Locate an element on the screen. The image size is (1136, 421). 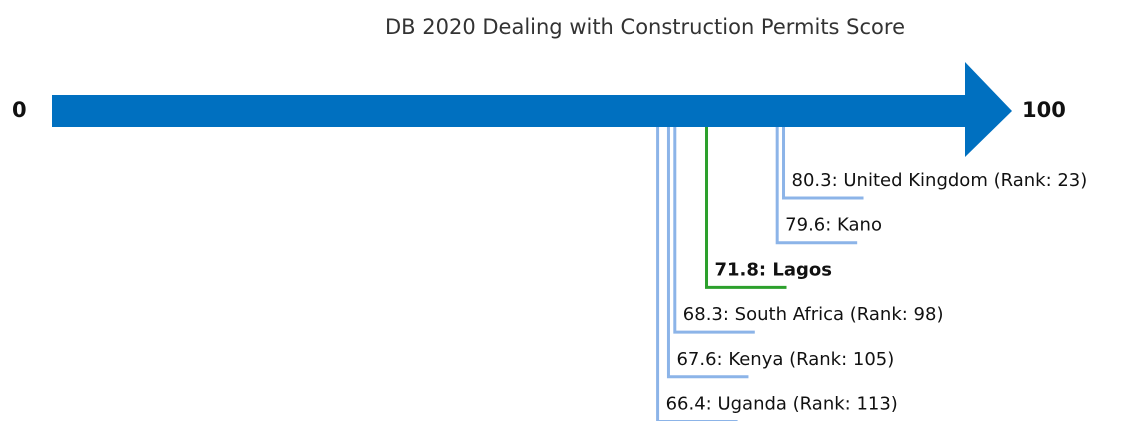
x-tick-label: 0 is located at coordinates (19, 110).